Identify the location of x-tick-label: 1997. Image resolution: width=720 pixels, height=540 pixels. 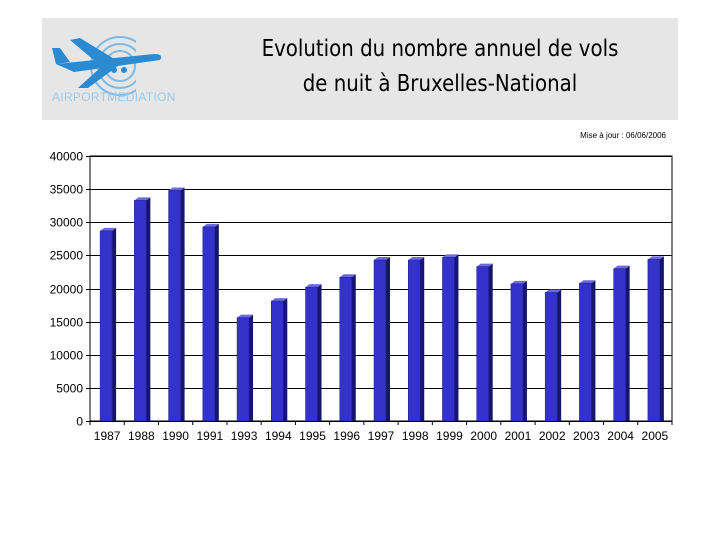
(381, 436).